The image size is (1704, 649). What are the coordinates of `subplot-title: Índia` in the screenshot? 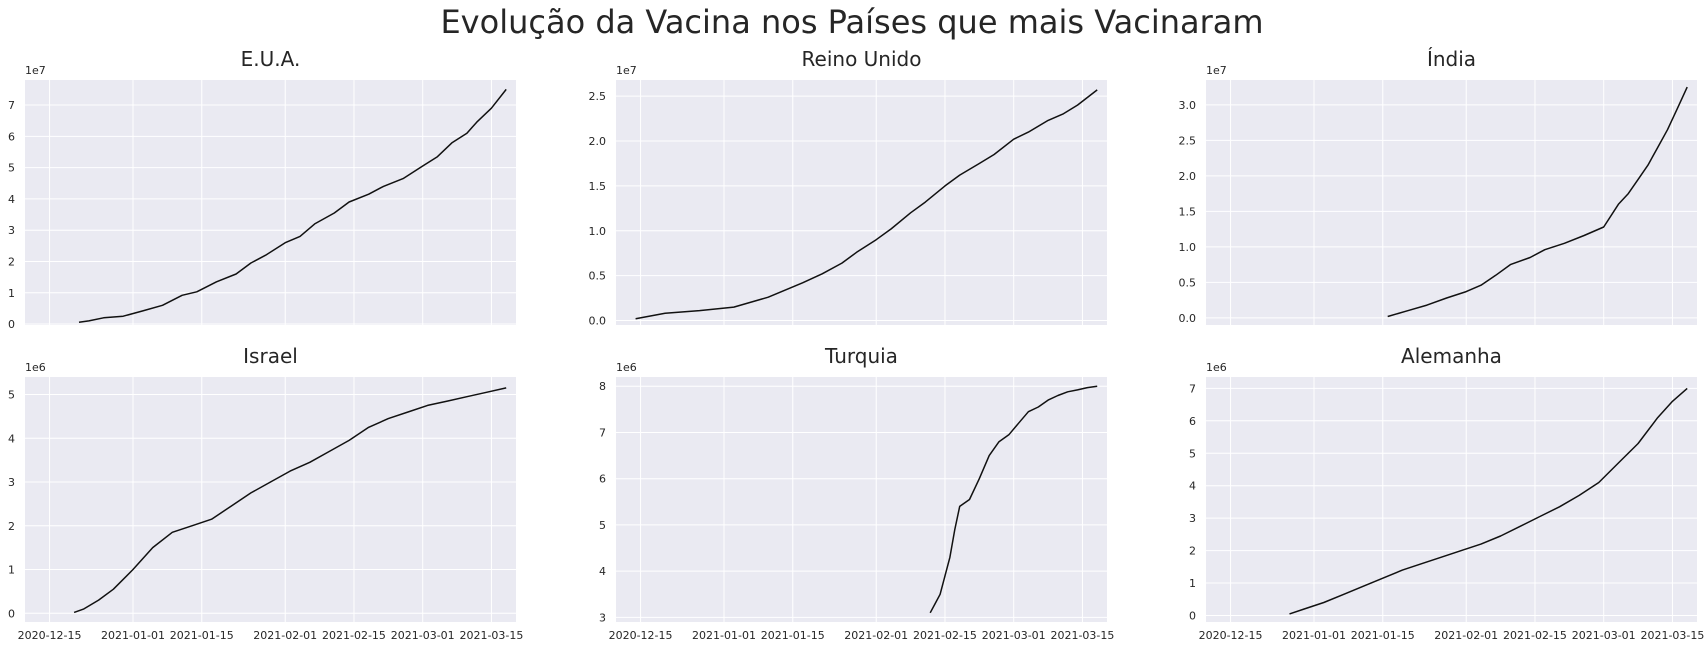 It's located at (1451, 59).